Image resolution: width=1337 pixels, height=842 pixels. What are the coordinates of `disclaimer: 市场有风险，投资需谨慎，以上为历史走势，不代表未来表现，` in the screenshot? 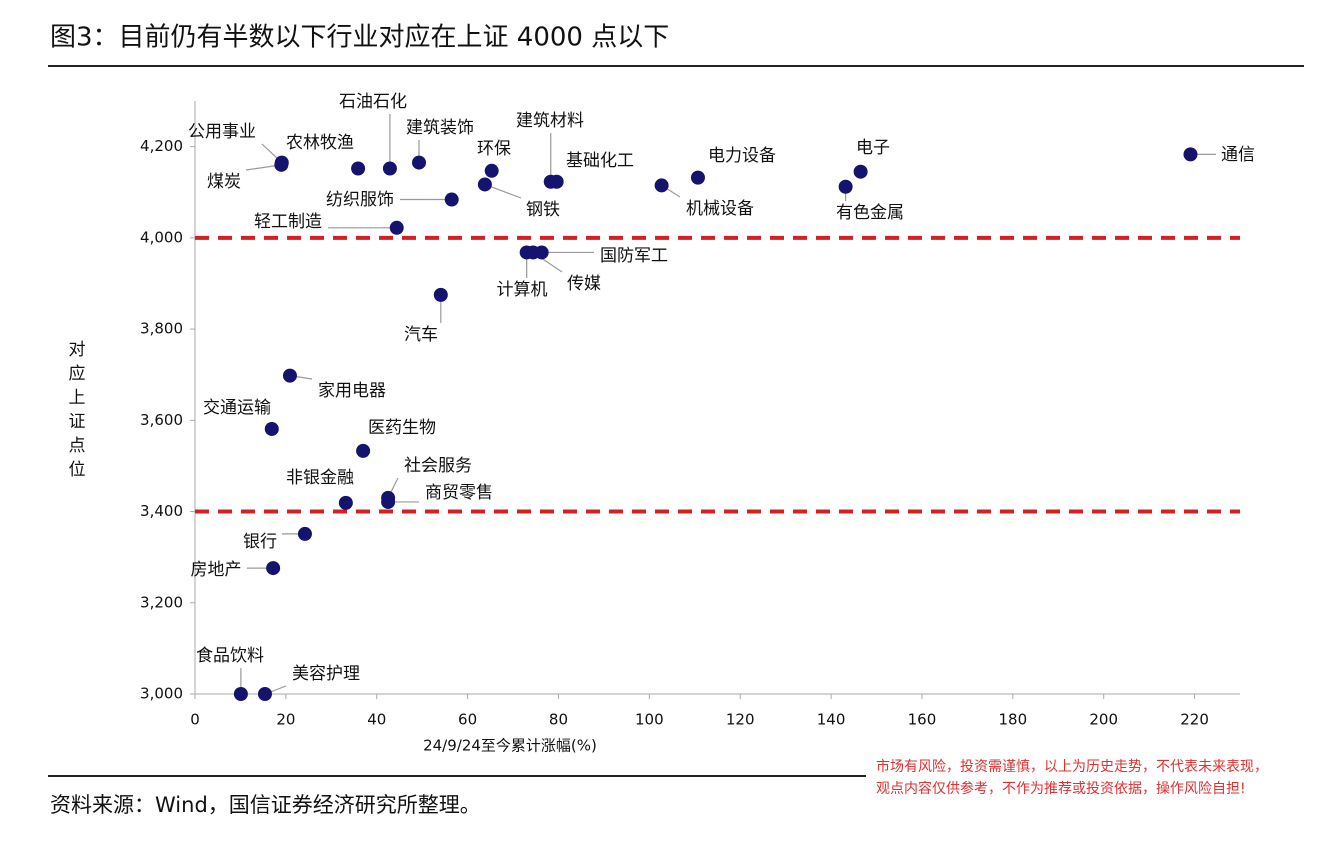 It's located at (1072, 766).